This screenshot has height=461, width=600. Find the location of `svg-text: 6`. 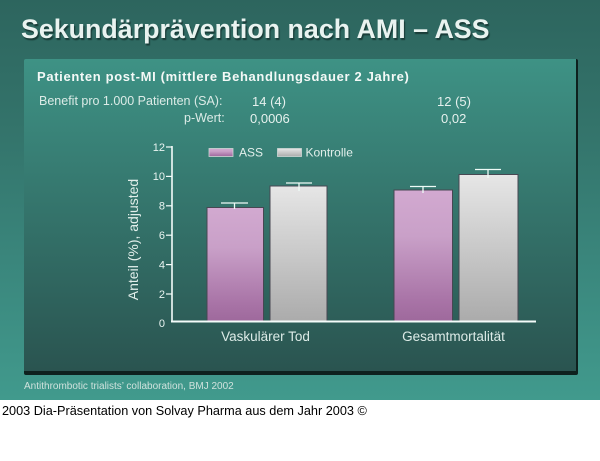

svg-text: 6 is located at coordinates (162, 236).